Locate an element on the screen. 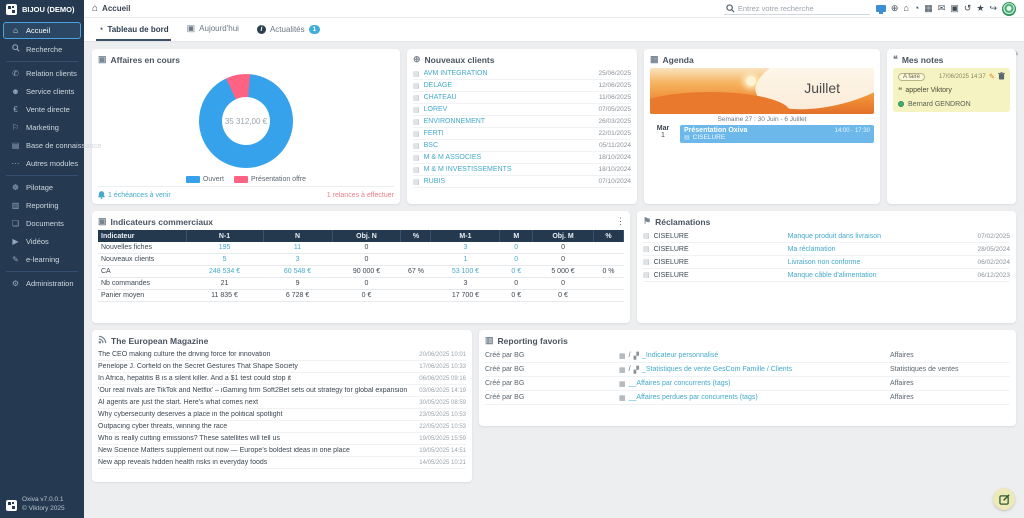 The width and height of the screenshot is (1024, 518). brand: BIJOU (DEMO) is located at coordinates (42, 9).